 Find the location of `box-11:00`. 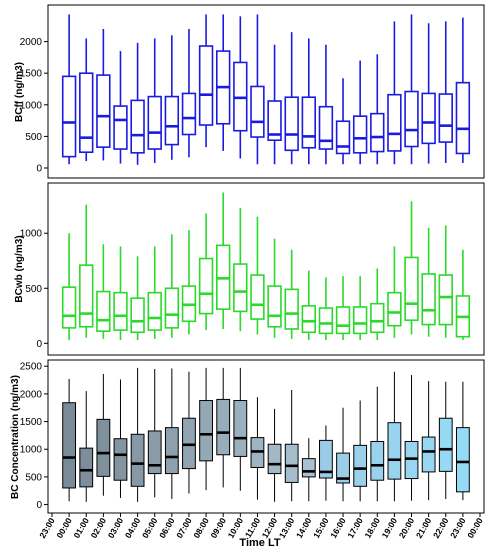

box-11:00 is located at coordinates (257, 111).